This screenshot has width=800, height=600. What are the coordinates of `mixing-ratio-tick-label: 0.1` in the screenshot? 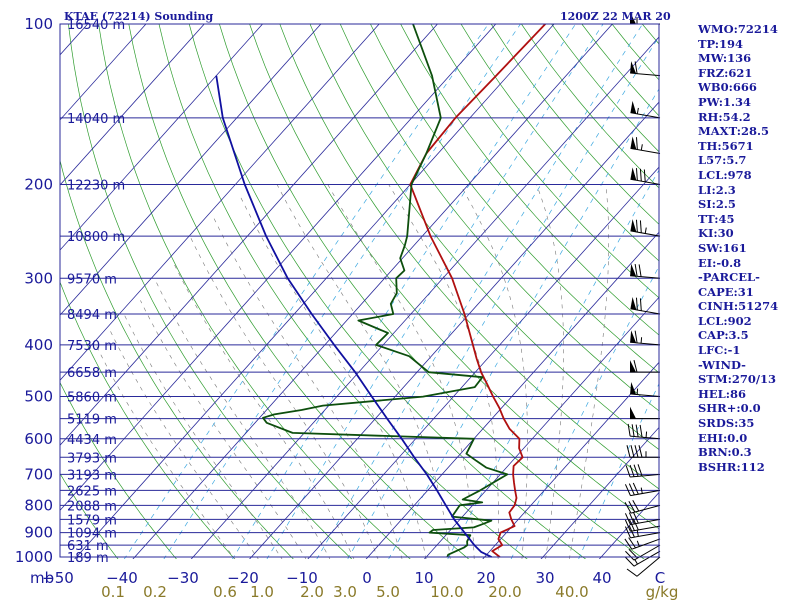 It's located at (113, 591).